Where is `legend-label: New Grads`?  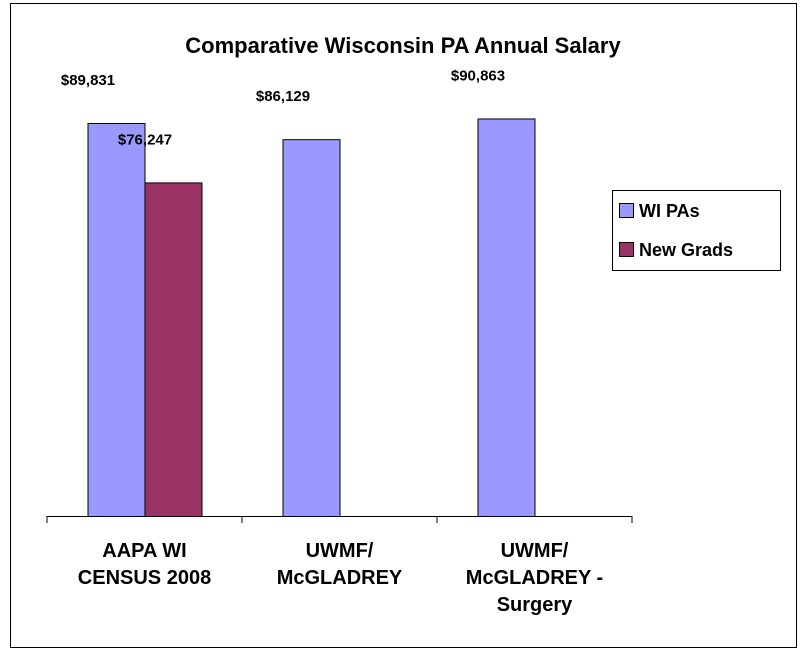
legend-label: New Grads is located at coordinates (686, 250).